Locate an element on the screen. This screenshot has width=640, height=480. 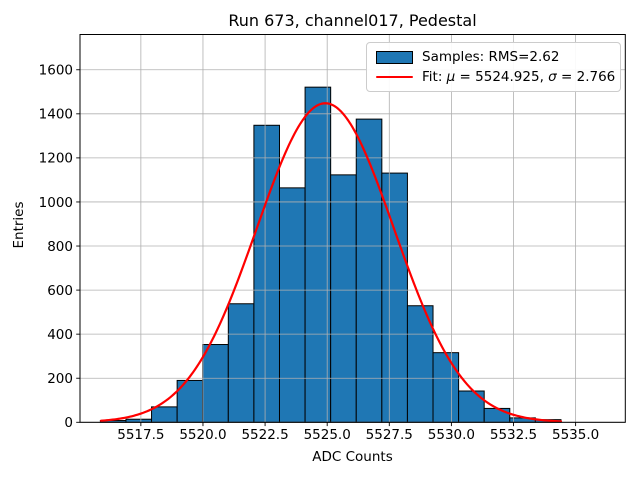
x-axis-label: ADC Counts is located at coordinates (352, 457).